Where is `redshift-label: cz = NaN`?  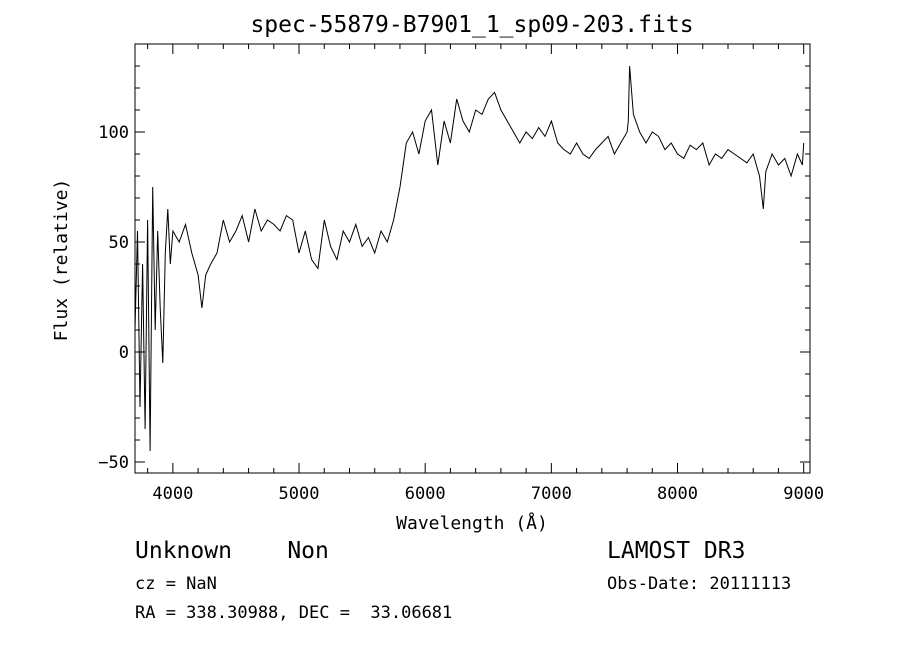
redshift-label: cz = NaN is located at coordinates (176, 584).